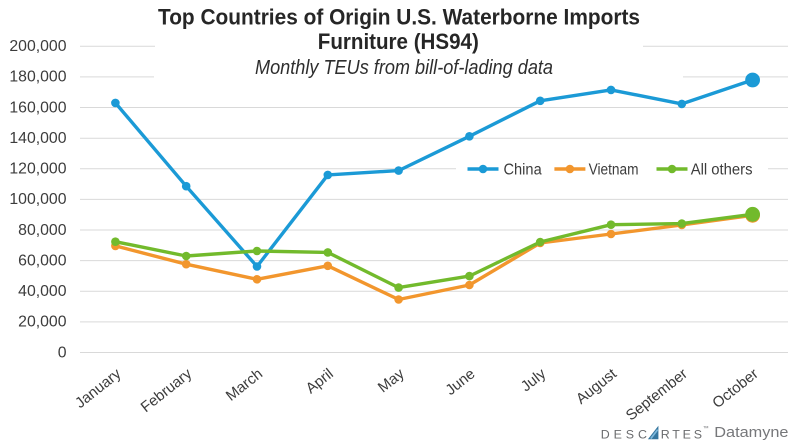 Image resolution: width=800 pixels, height=446 pixels. What do you see at coordinates (42, 291) in the screenshot?
I see `svg-text: 40,000` at bounding box center [42, 291].